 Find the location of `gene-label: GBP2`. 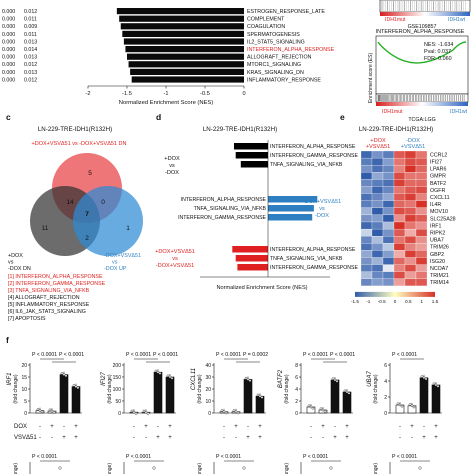

gene-label: GBP2 is located at coordinates (437, 255).